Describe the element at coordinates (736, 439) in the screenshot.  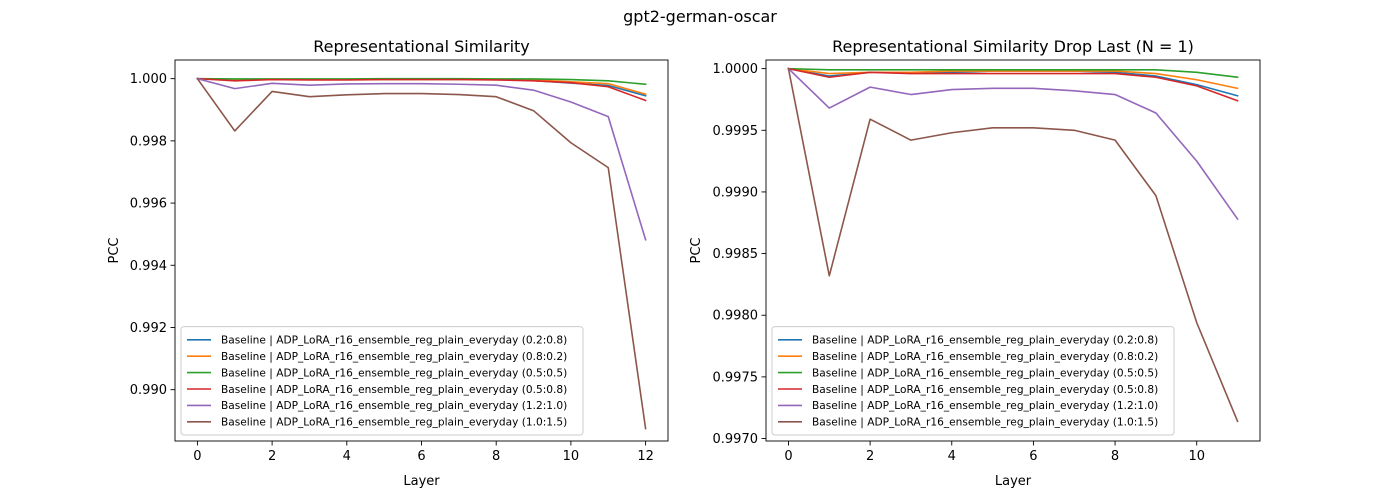
I see `y-tick-label: 0.9970` at that location.